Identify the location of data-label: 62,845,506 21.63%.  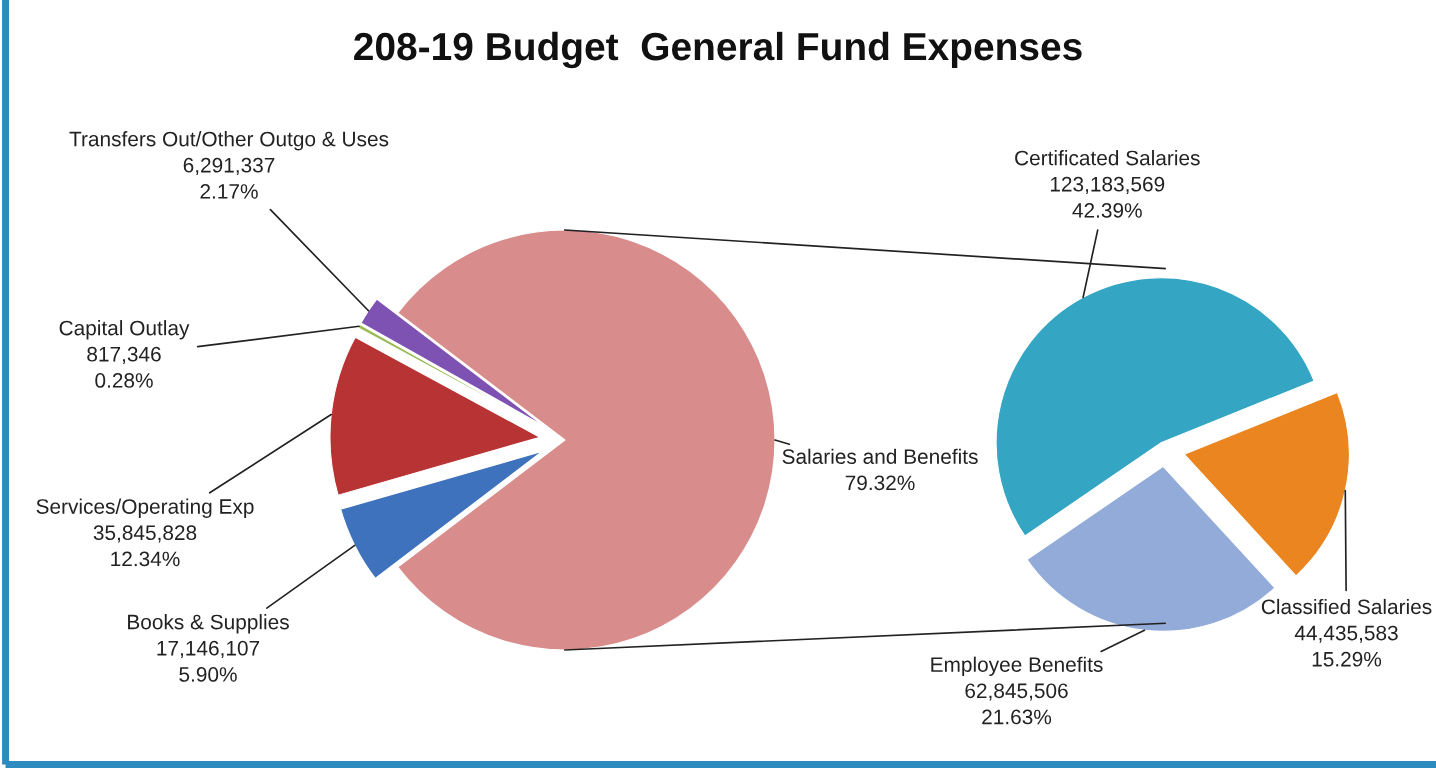
(1016, 704).